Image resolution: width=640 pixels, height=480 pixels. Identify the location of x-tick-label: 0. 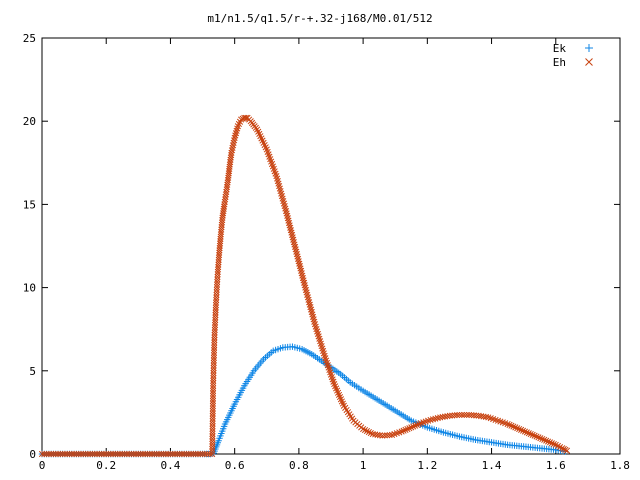
(42, 465).